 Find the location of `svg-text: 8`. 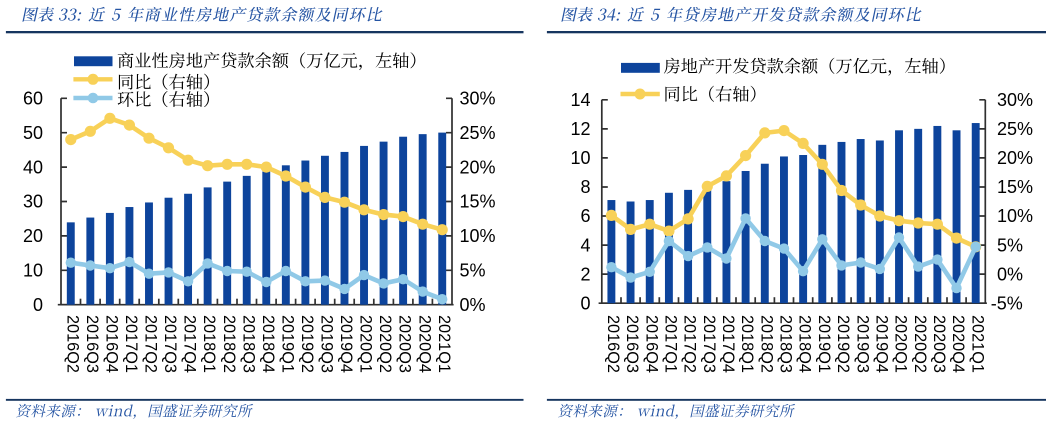

svg-text: 8 is located at coordinates (585, 187).